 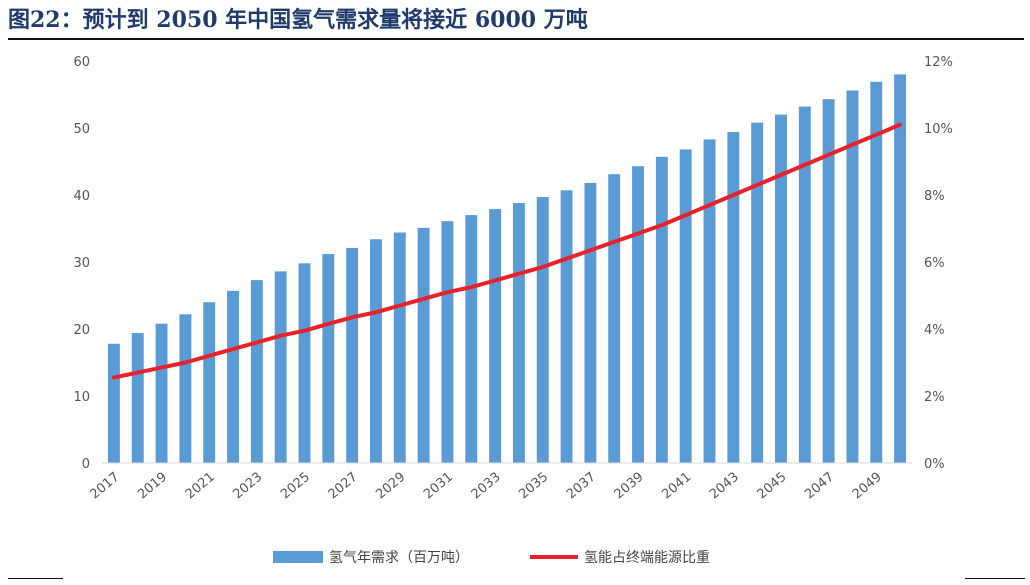 What do you see at coordinates (934, 397) in the screenshot?
I see `y-right-tick-label: 2%` at bounding box center [934, 397].